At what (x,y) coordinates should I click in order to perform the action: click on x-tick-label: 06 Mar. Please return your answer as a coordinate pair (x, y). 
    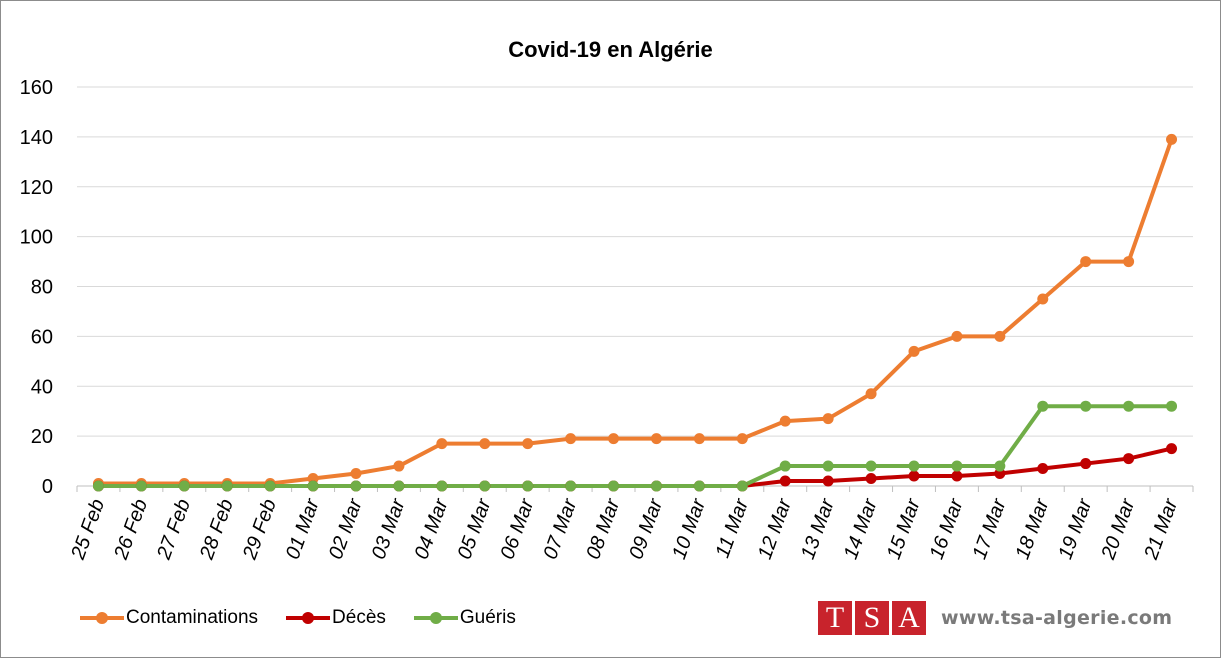
    Looking at the image, I should click on (517, 528).